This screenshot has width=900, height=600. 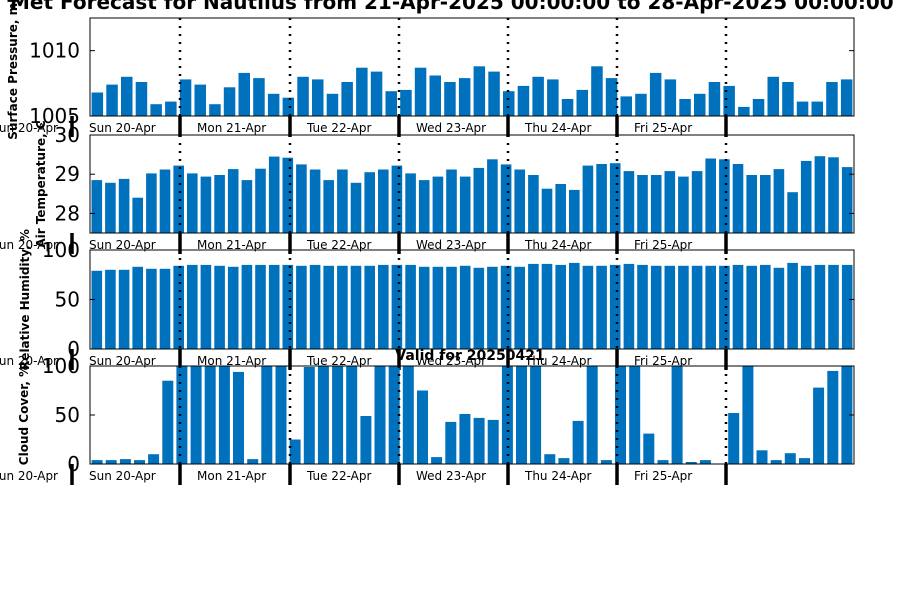 What do you see at coordinates (67, 415) in the screenshot?
I see `cloud-cover-tick-label: 50` at bounding box center [67, 415].